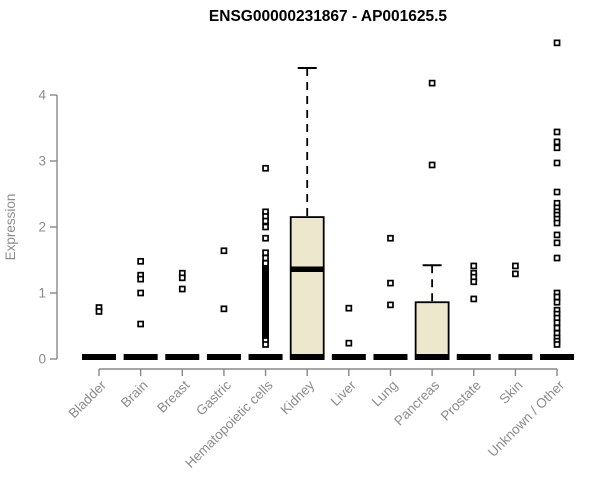 This screenshot has height=500, width=600. I want to click on x-tick-label: Gastric, so click(213, 397).